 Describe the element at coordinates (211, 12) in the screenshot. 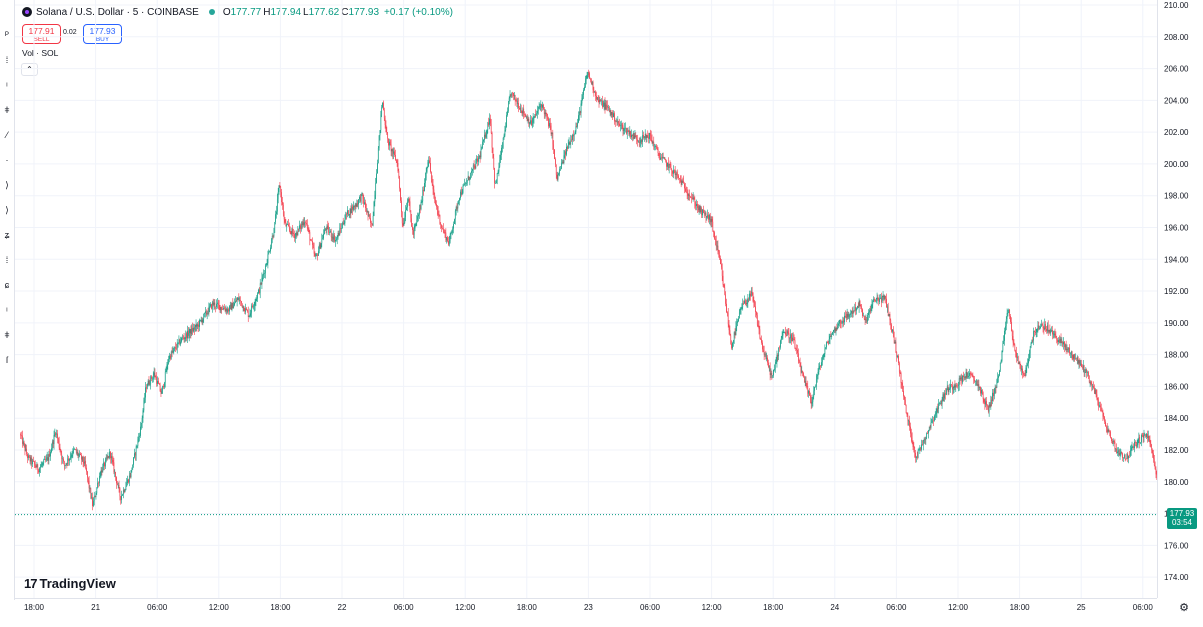

I see `market-status-icon` at that location.